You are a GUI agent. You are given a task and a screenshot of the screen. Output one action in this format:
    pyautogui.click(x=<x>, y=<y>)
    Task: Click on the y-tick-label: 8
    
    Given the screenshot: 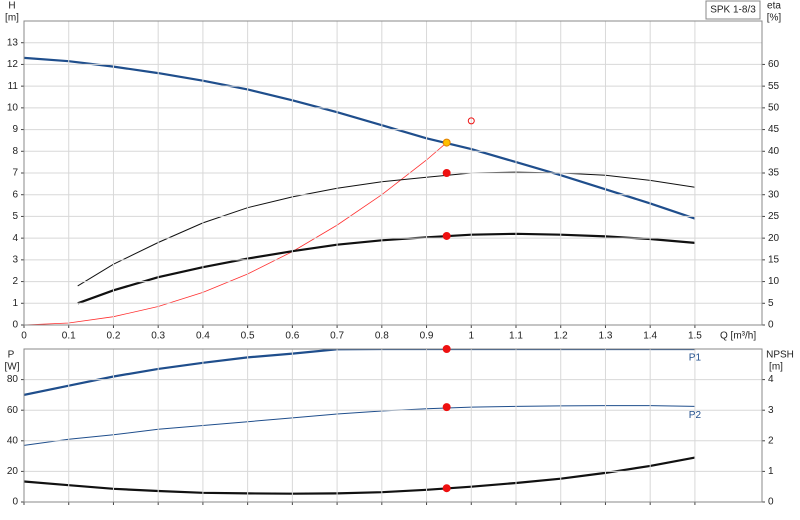 What is the action you would take?
    pyautogui.click(x=15, y=151)
    